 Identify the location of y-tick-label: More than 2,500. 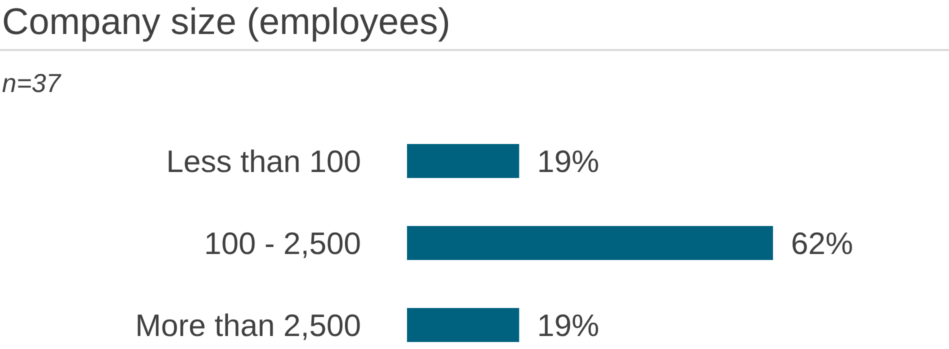
(248, 326).